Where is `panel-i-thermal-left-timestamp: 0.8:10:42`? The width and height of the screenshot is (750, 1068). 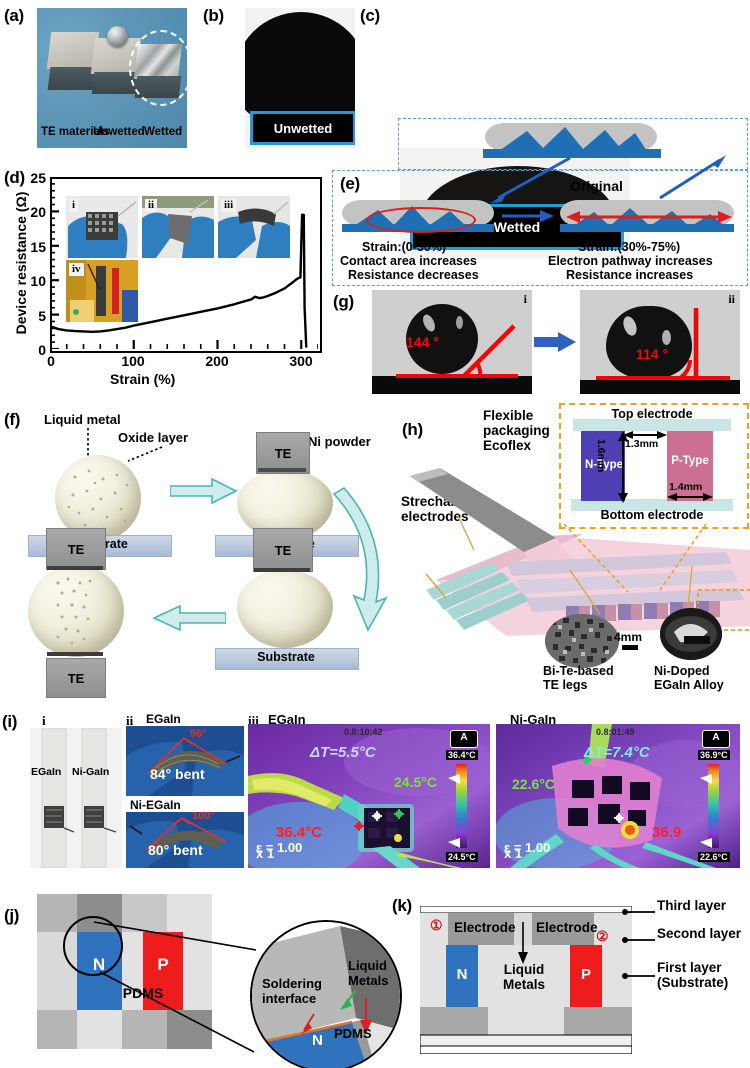 panel-i-thermal-left-timestamp: 0.8:10:42 is located at coordinates (363, 732).